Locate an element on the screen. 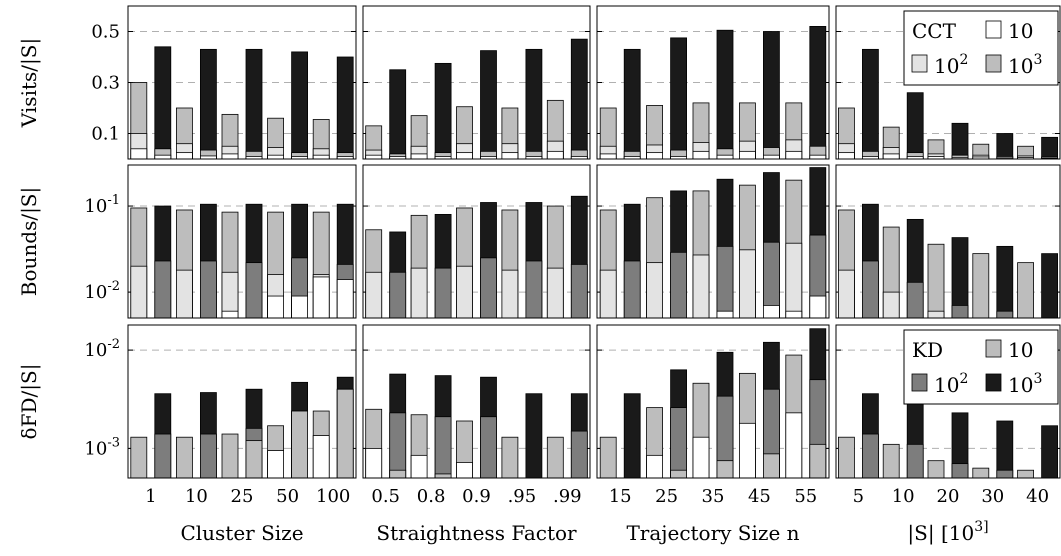  x-tick-label: .99 is located at coordinates (567, 496).